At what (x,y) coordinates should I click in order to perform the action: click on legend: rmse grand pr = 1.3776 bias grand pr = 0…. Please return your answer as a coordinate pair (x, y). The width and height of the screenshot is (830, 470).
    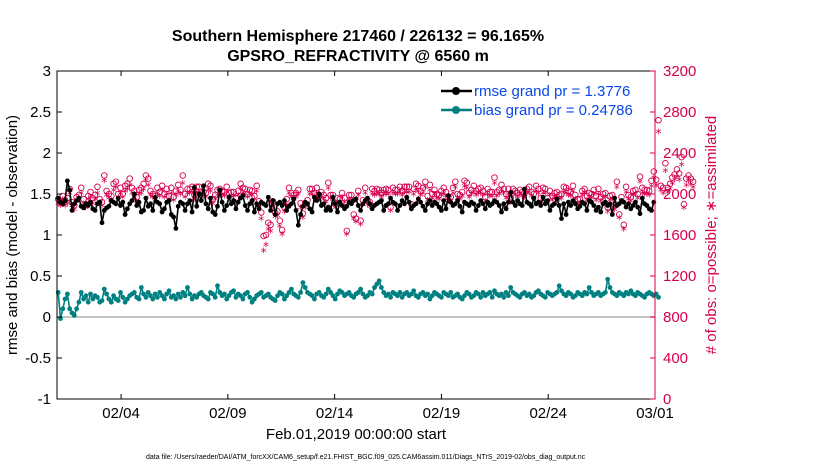
    Looking at the image, I should click on (537, 101).